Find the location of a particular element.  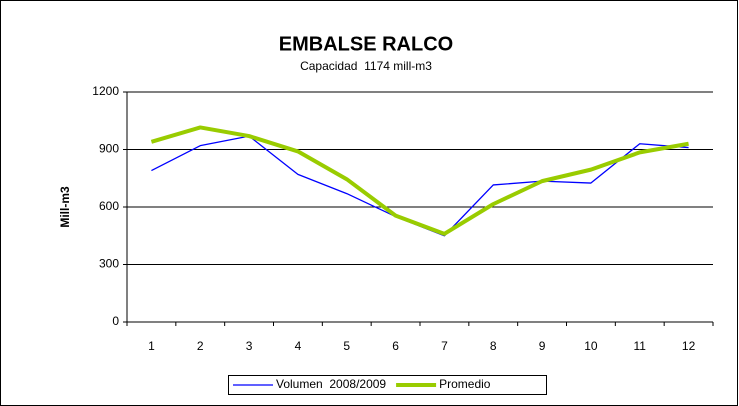

x-tick-label: 10 is located at coordinates (591, 346).